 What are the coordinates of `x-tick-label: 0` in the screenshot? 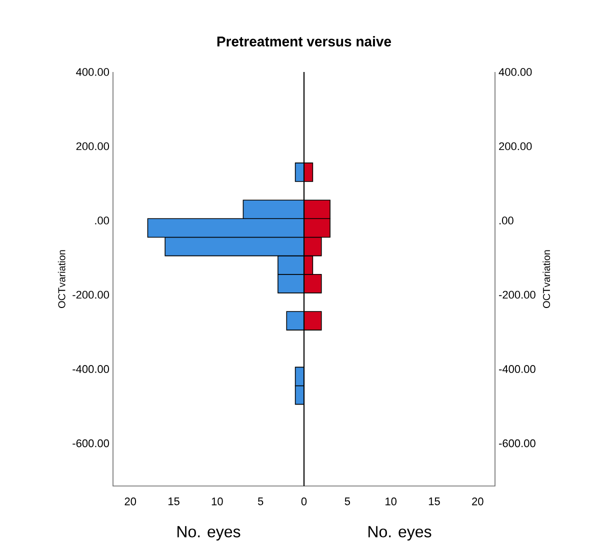 It's located at (304, 502).